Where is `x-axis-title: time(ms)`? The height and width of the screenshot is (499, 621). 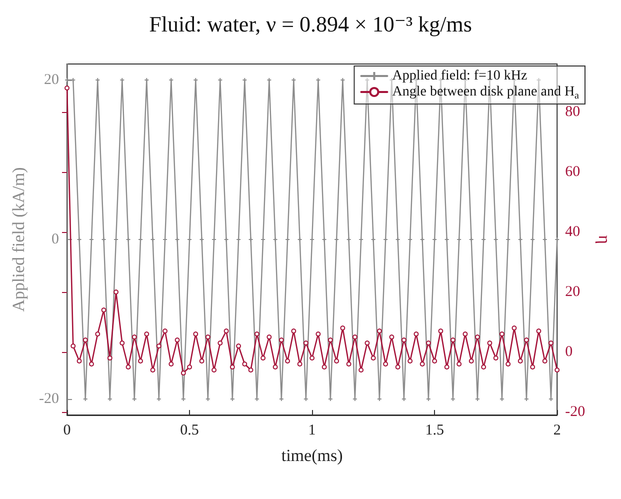 x-axis-title: time(ms) is located at coordinates (312, 455).